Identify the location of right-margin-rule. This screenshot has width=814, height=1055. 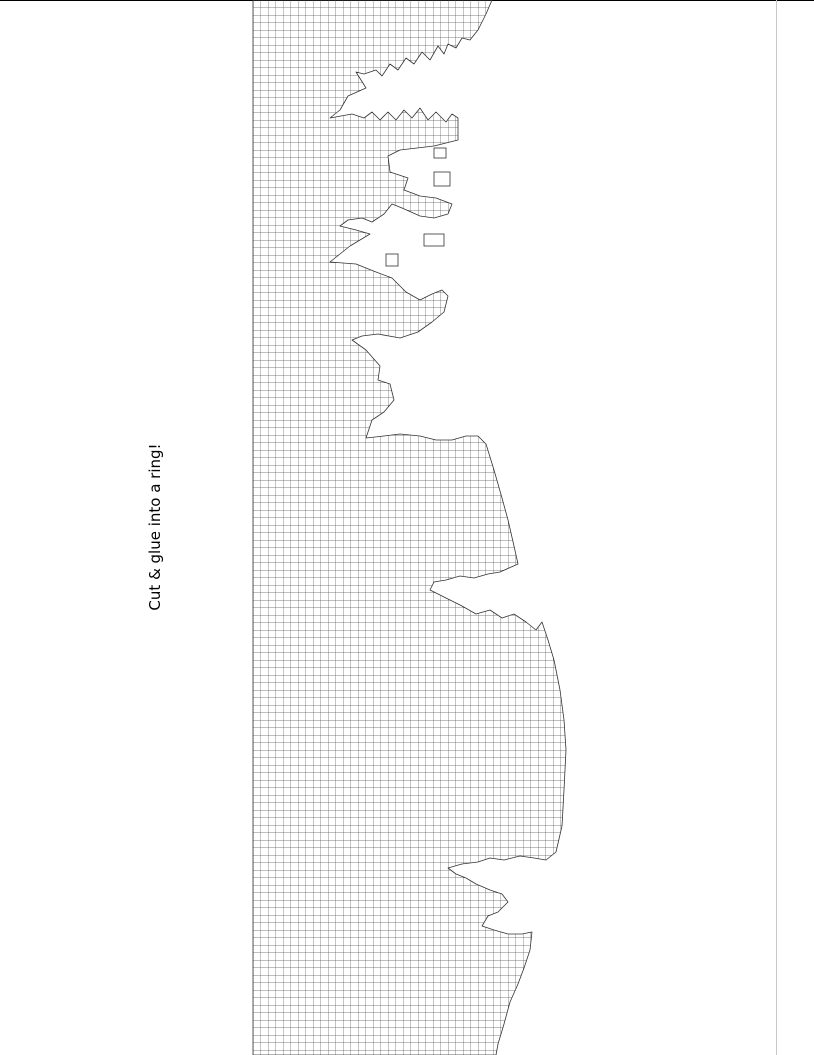
(776, 527).